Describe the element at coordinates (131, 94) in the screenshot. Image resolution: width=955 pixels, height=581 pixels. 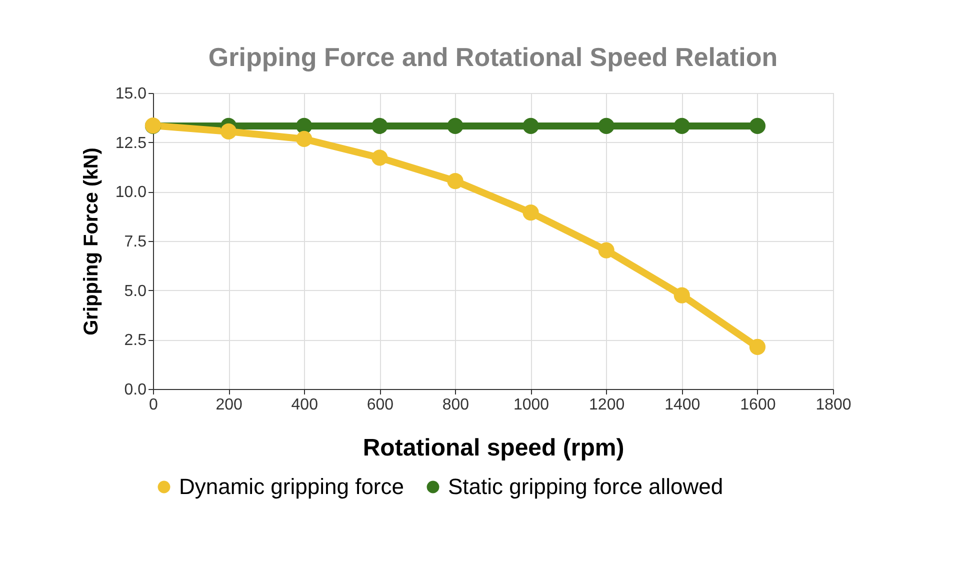
I see `y-tick-label: 15.0` at that location.